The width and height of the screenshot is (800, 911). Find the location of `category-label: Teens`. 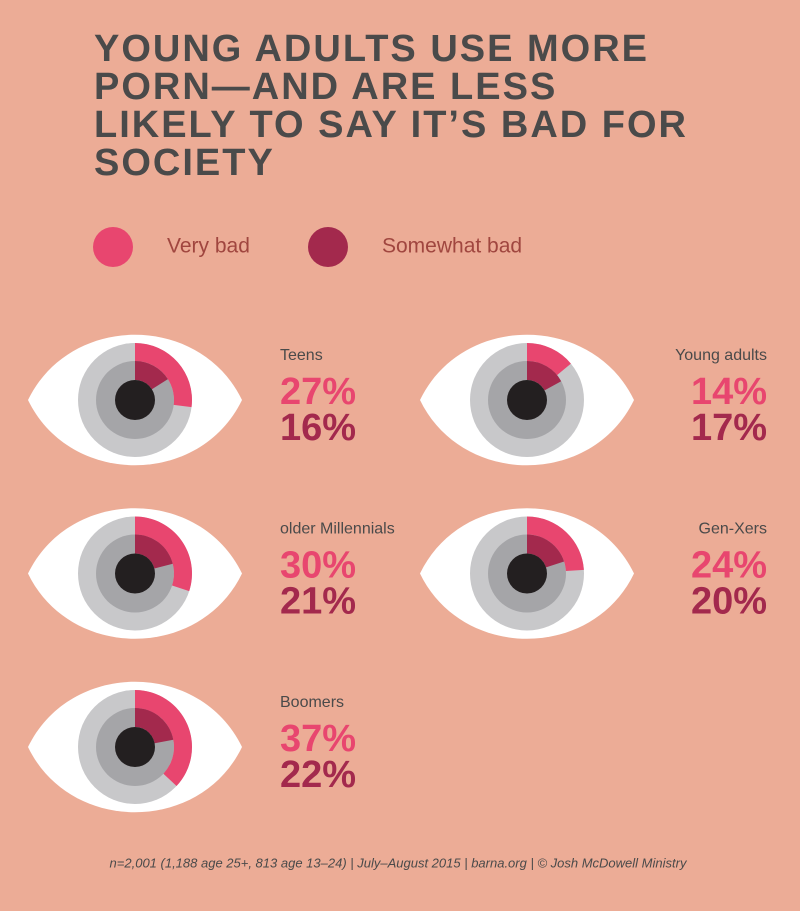

category-label: Teens is located at coordinates (301, 355).